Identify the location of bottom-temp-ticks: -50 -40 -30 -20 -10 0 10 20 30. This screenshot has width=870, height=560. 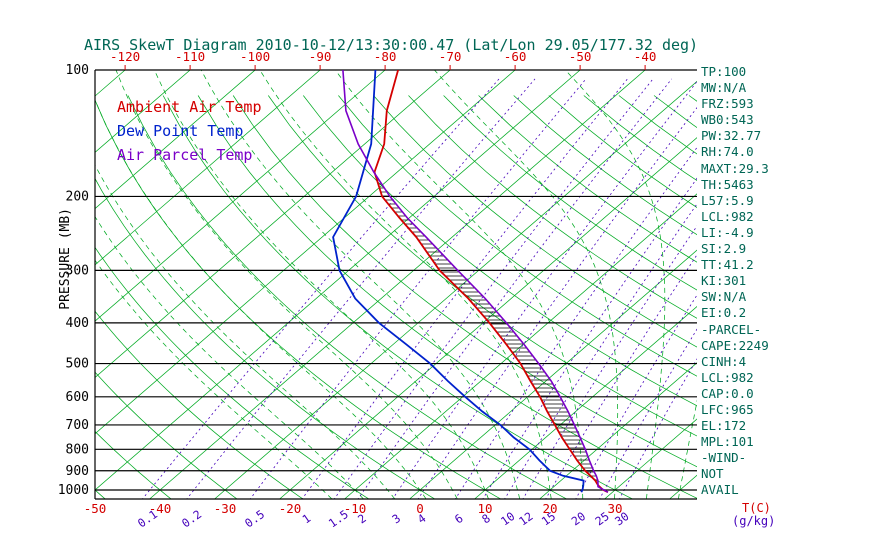
(353, 508).